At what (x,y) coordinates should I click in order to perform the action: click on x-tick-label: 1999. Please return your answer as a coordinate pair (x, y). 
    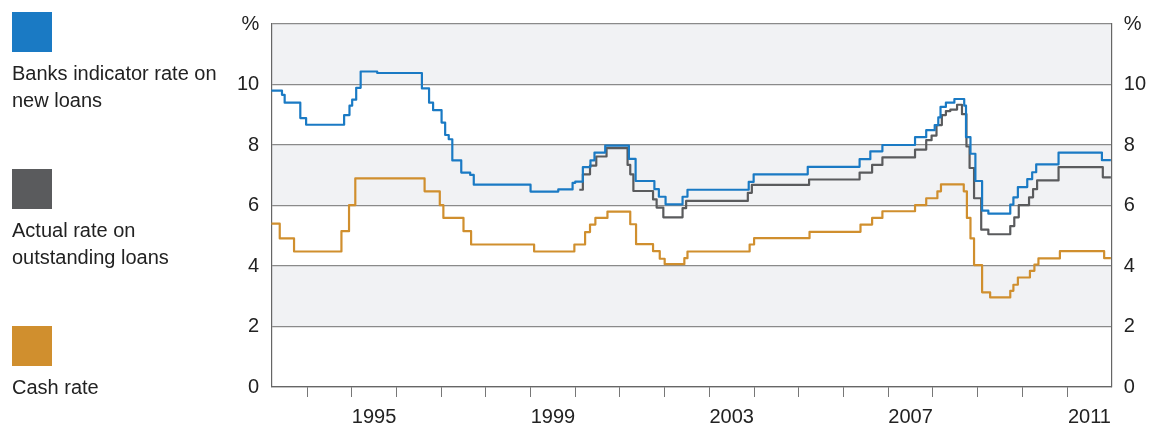
    Looking at the image, I should click on (553, 415).